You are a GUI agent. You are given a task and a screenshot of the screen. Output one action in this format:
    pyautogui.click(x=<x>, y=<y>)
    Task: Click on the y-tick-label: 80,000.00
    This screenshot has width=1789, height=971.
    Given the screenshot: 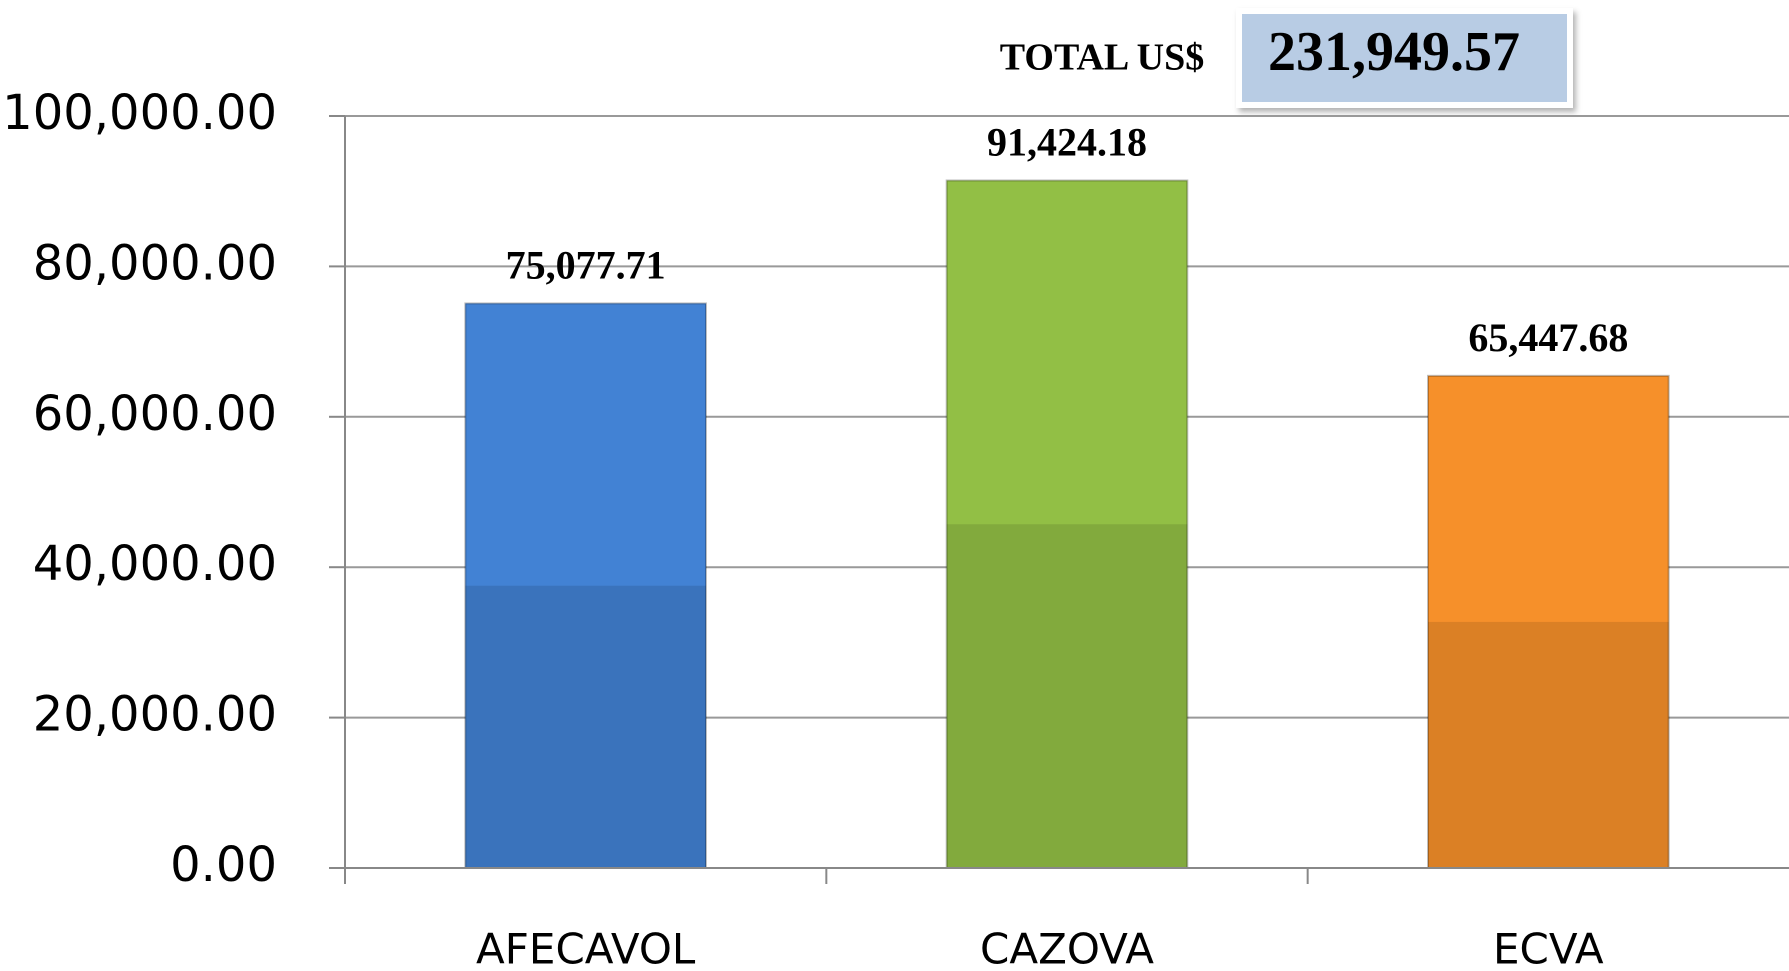 What is the action you would take?
    pyautogui.click(x=155, y=263)
    